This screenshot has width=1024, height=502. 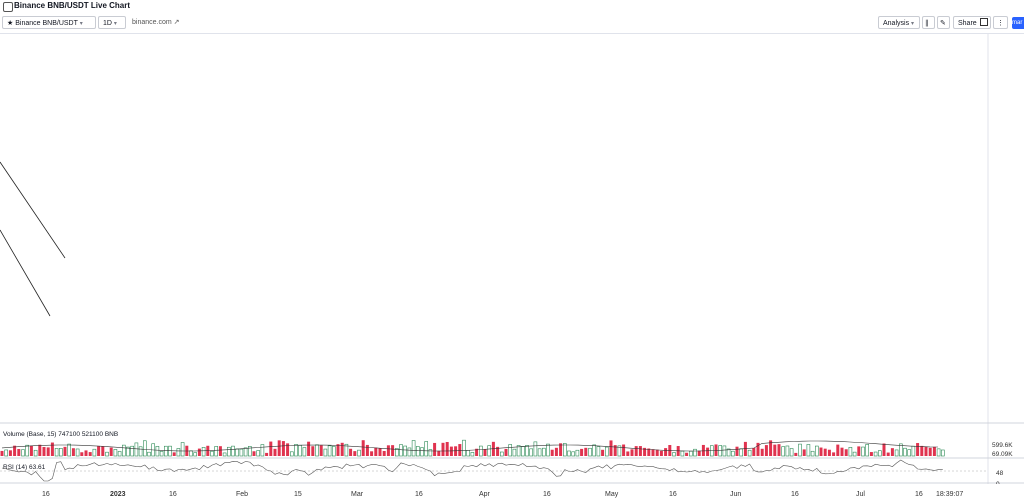 I want to click on external-link-icon, so click(x=983, y=22).